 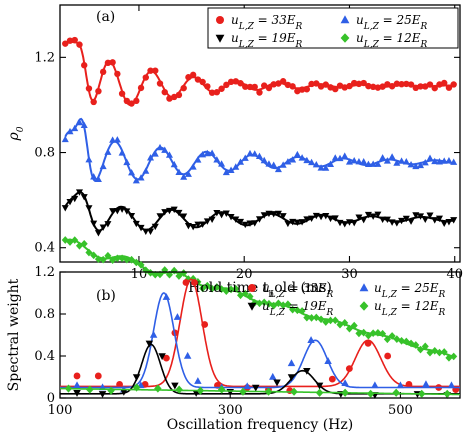 I want to click on ytick-label-b: 0.8, so click(x=44, y=314).